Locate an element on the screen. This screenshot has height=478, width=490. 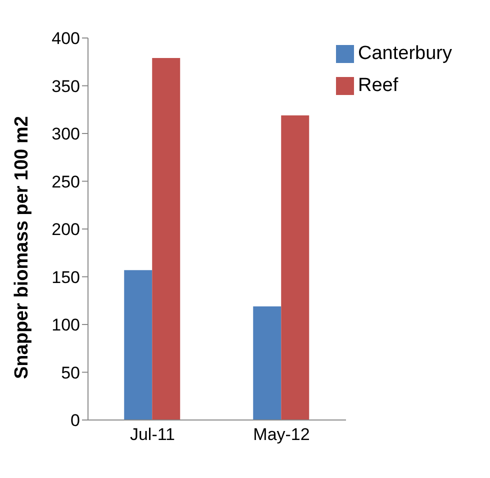
y-tick-label: 300 is located at coordinates (66, 134).